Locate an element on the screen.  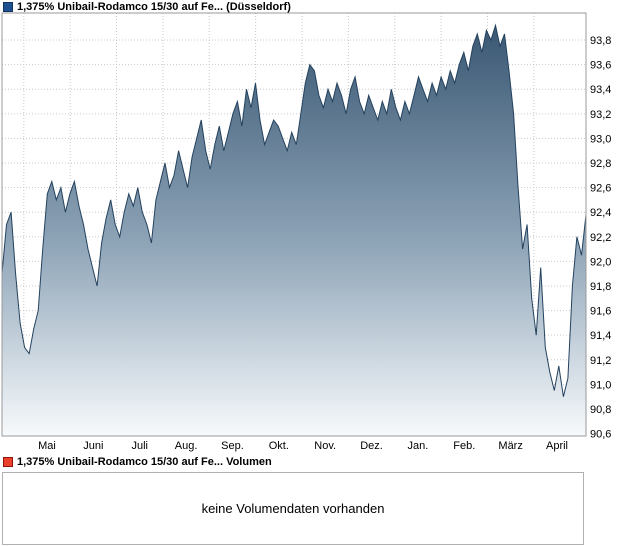
y-axis-label: 91,6 is located at coordinates (600, 312).